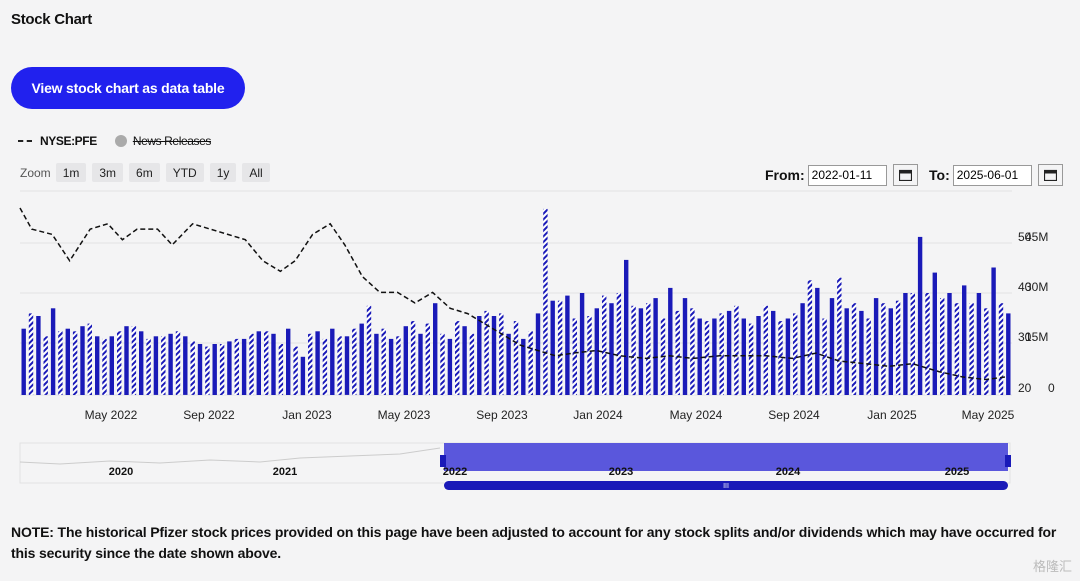 Image resolution: width=1080 pixels, height=581 pixels. What do you see at coordinates (108, 172) in the screenshot?
I see `zoom-3m-button: 3m` at bounding box center [108, 172].